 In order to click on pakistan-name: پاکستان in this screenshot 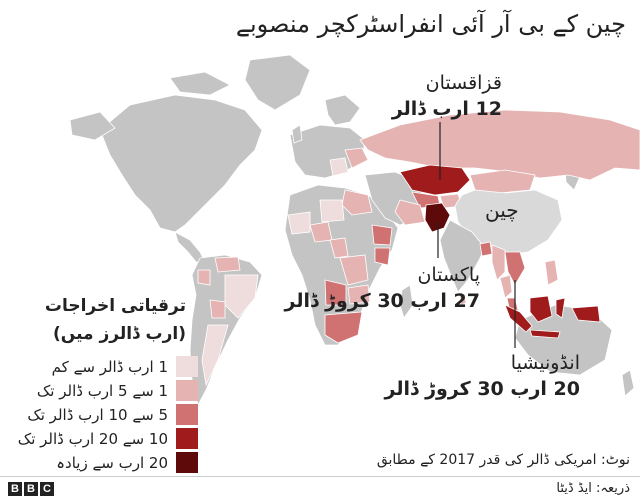, I will do `click(448, 275)`.